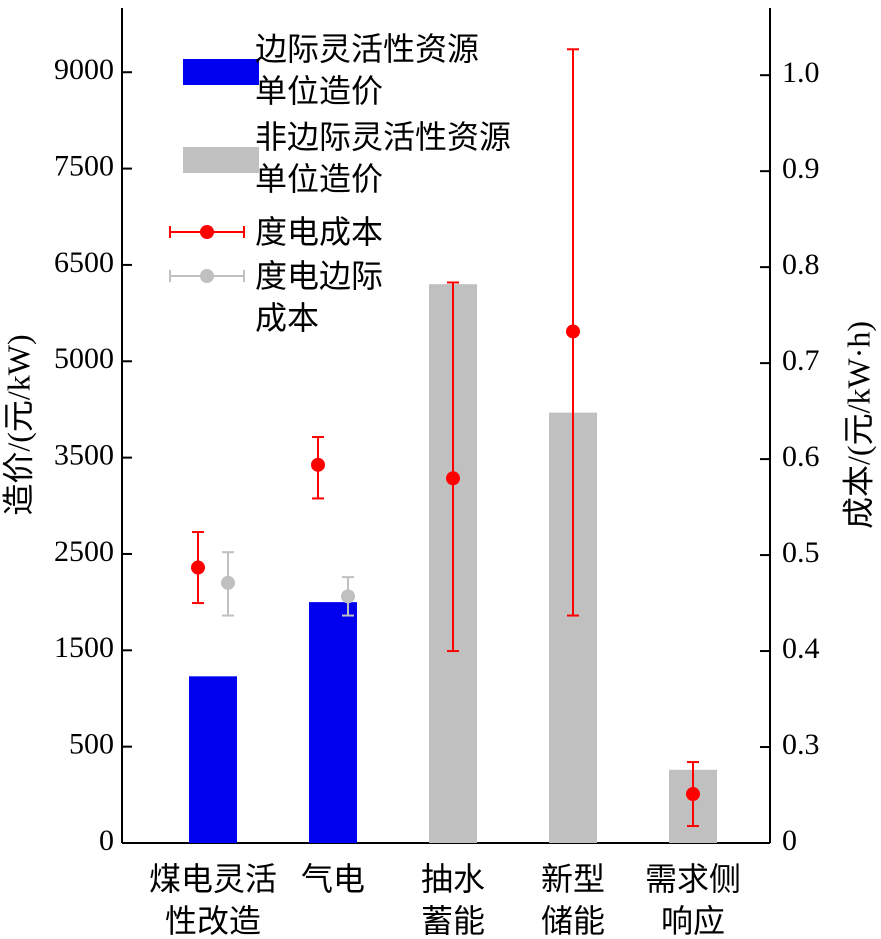 This screenshot has width=881, height=939. Describe the element at coordinates (84, 358) in the screenshot. I see `y-tick-label: 5000` at that location.